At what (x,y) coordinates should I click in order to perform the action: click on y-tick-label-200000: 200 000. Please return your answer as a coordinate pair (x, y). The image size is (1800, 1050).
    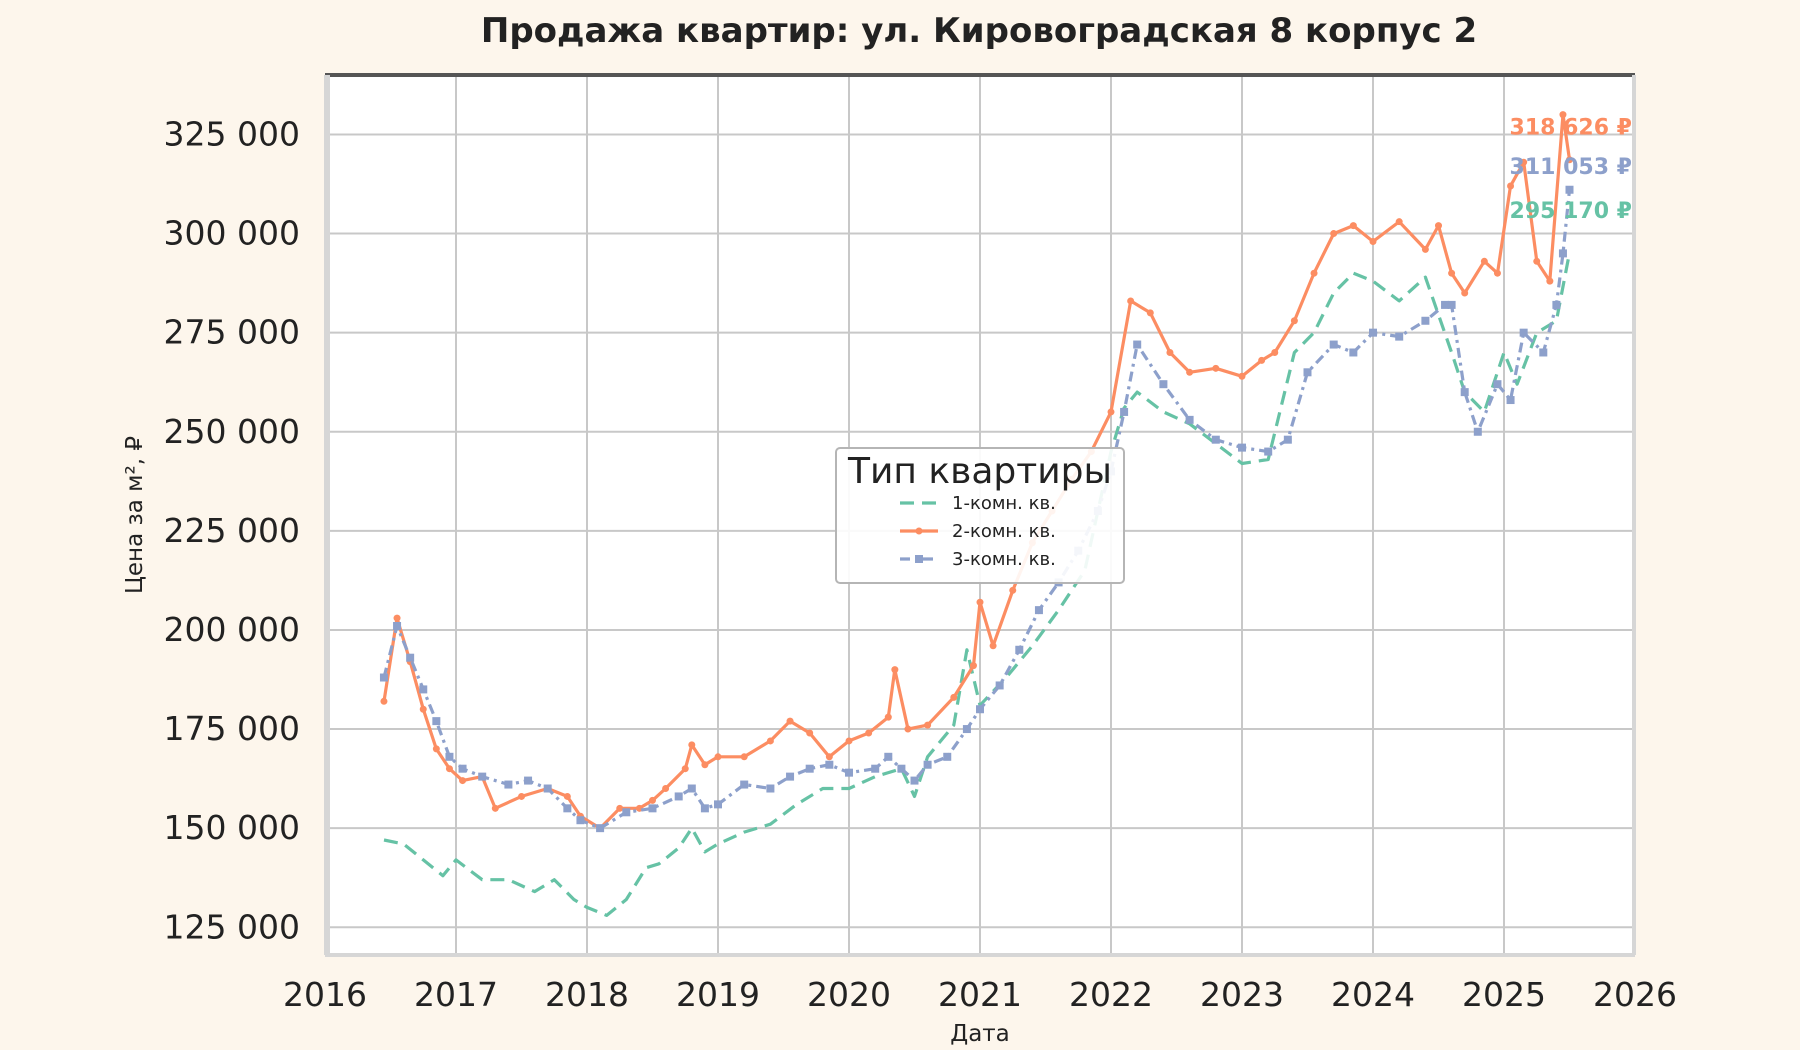
    Looking at the image, I should click on (232, 629).